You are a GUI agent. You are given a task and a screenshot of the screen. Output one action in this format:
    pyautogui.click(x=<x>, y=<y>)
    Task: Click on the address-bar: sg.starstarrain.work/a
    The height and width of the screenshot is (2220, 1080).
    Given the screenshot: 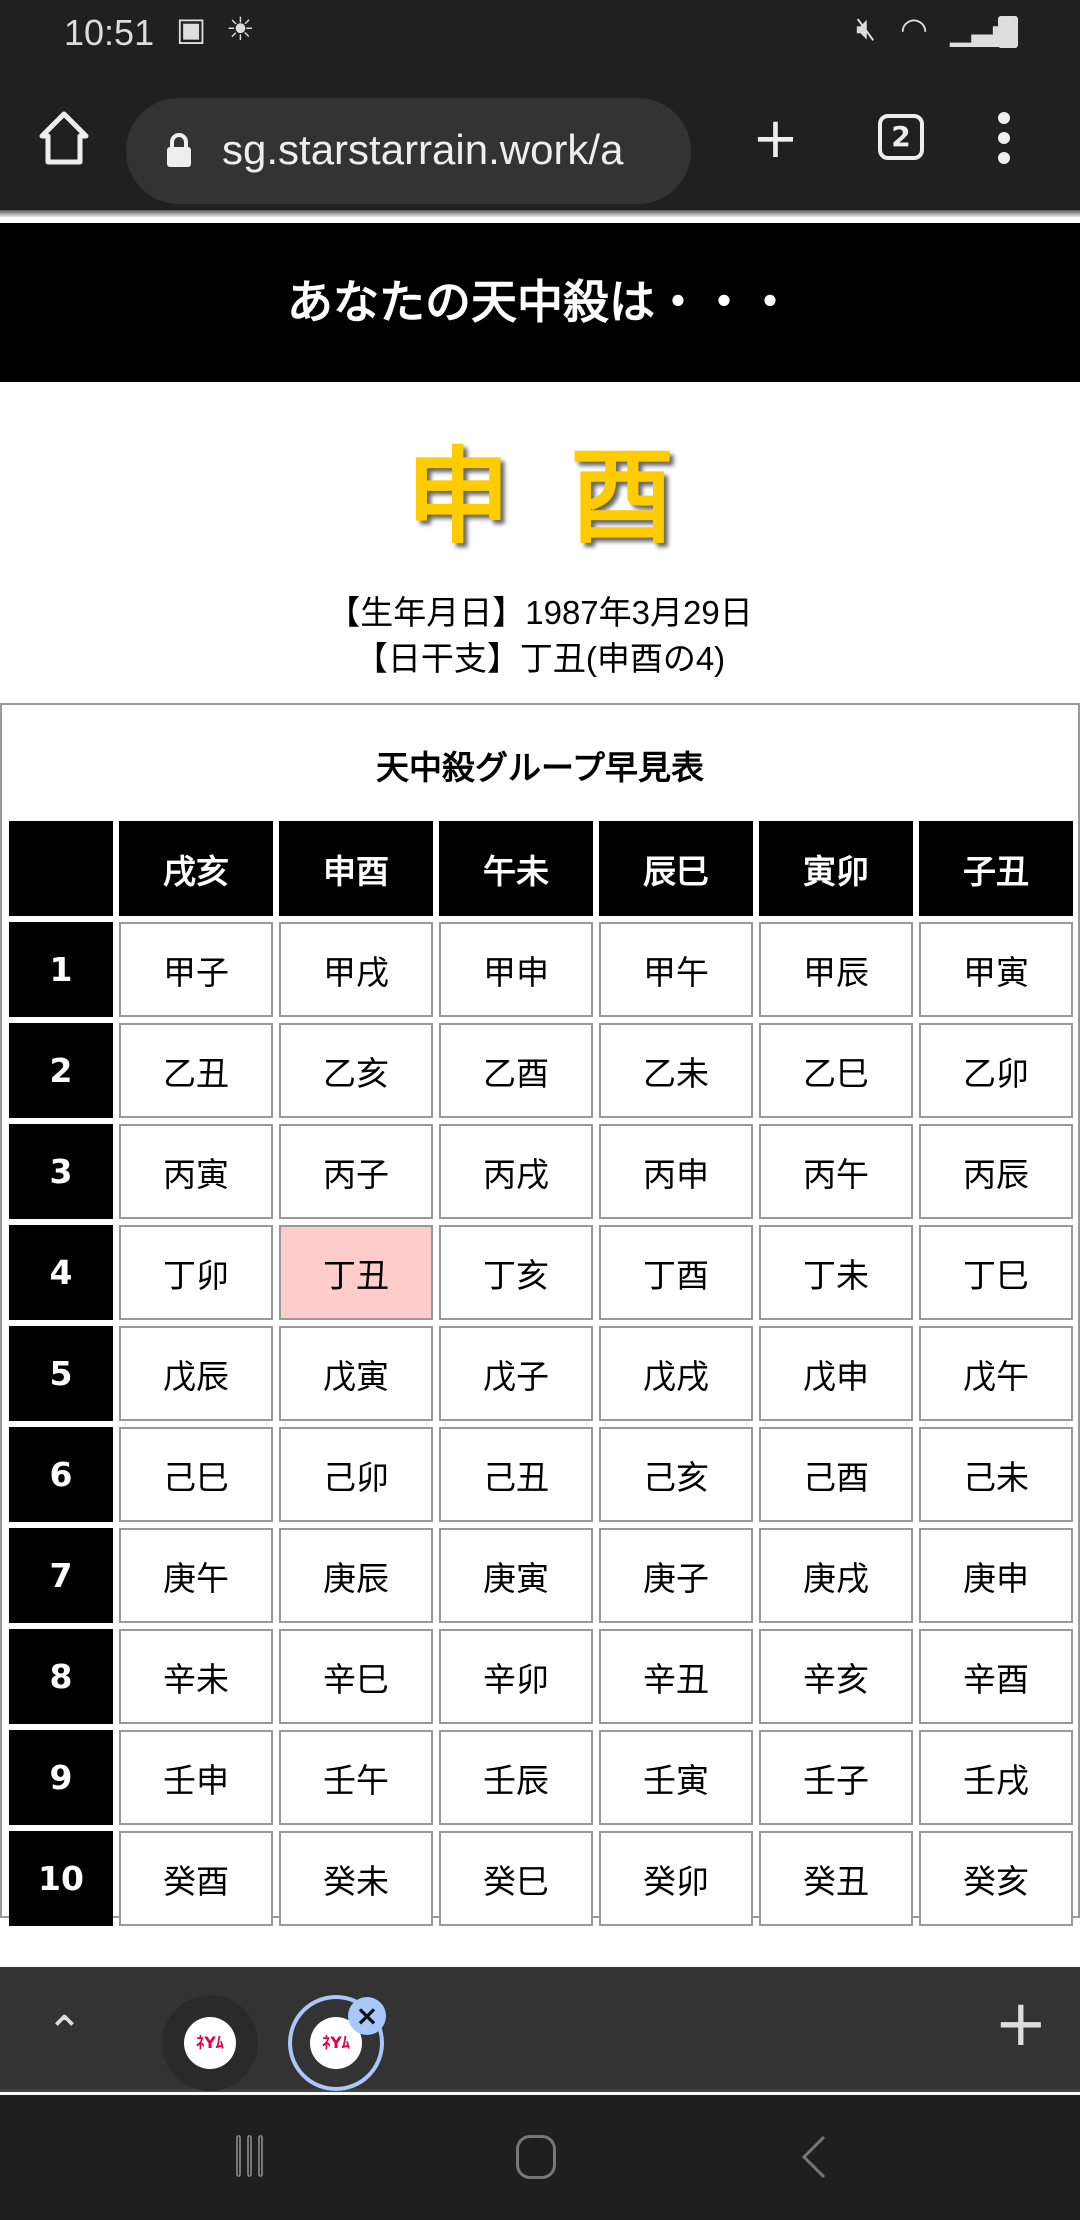 What is the action you would take?
    pyautogui.click(x=408, y=151)
    